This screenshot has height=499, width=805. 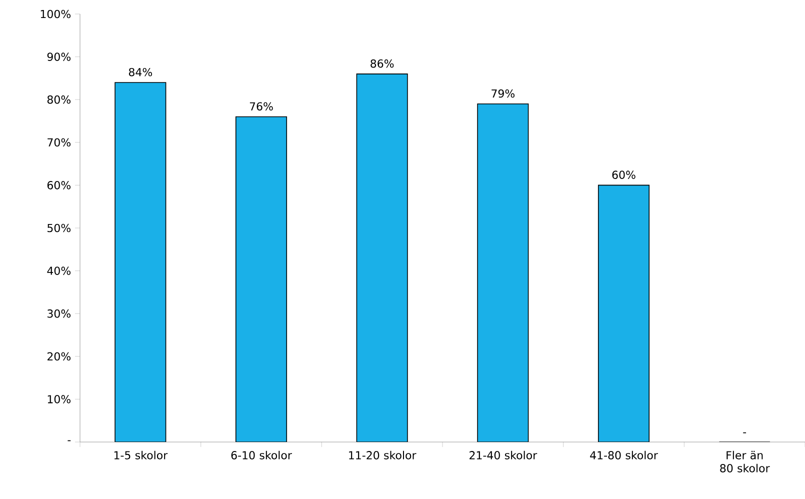 What do you see at coordinates (59, 228) in the screenshot?
I see `y-tick-label: 50%` at bounding box center [59, 228].